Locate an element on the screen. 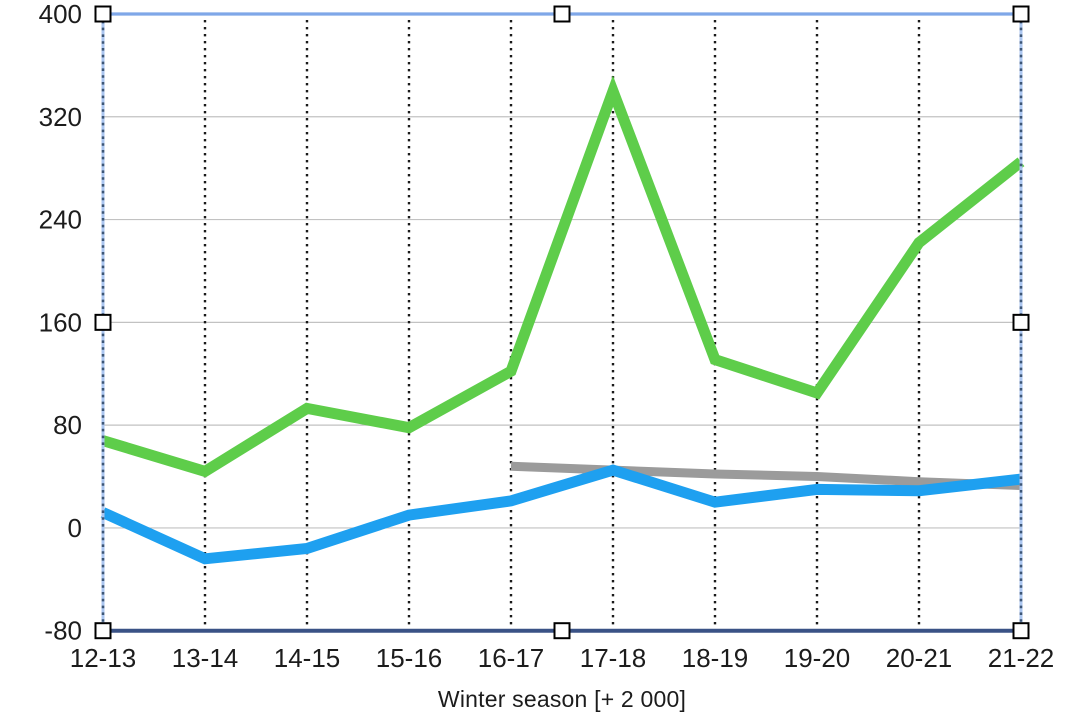 This screenshot has width=1075, height=727. y-tick-label: 400 is located at coordinates (60, 14).